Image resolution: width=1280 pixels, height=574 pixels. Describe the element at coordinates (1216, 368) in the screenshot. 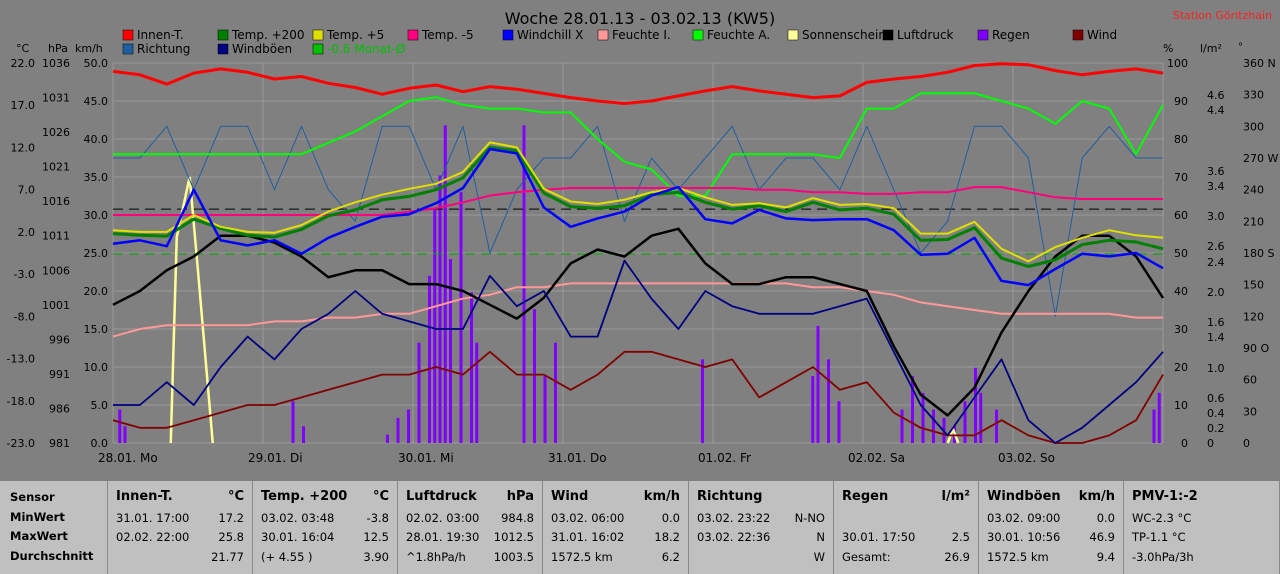

I see `rain-tick-label: 1.0` at that location.